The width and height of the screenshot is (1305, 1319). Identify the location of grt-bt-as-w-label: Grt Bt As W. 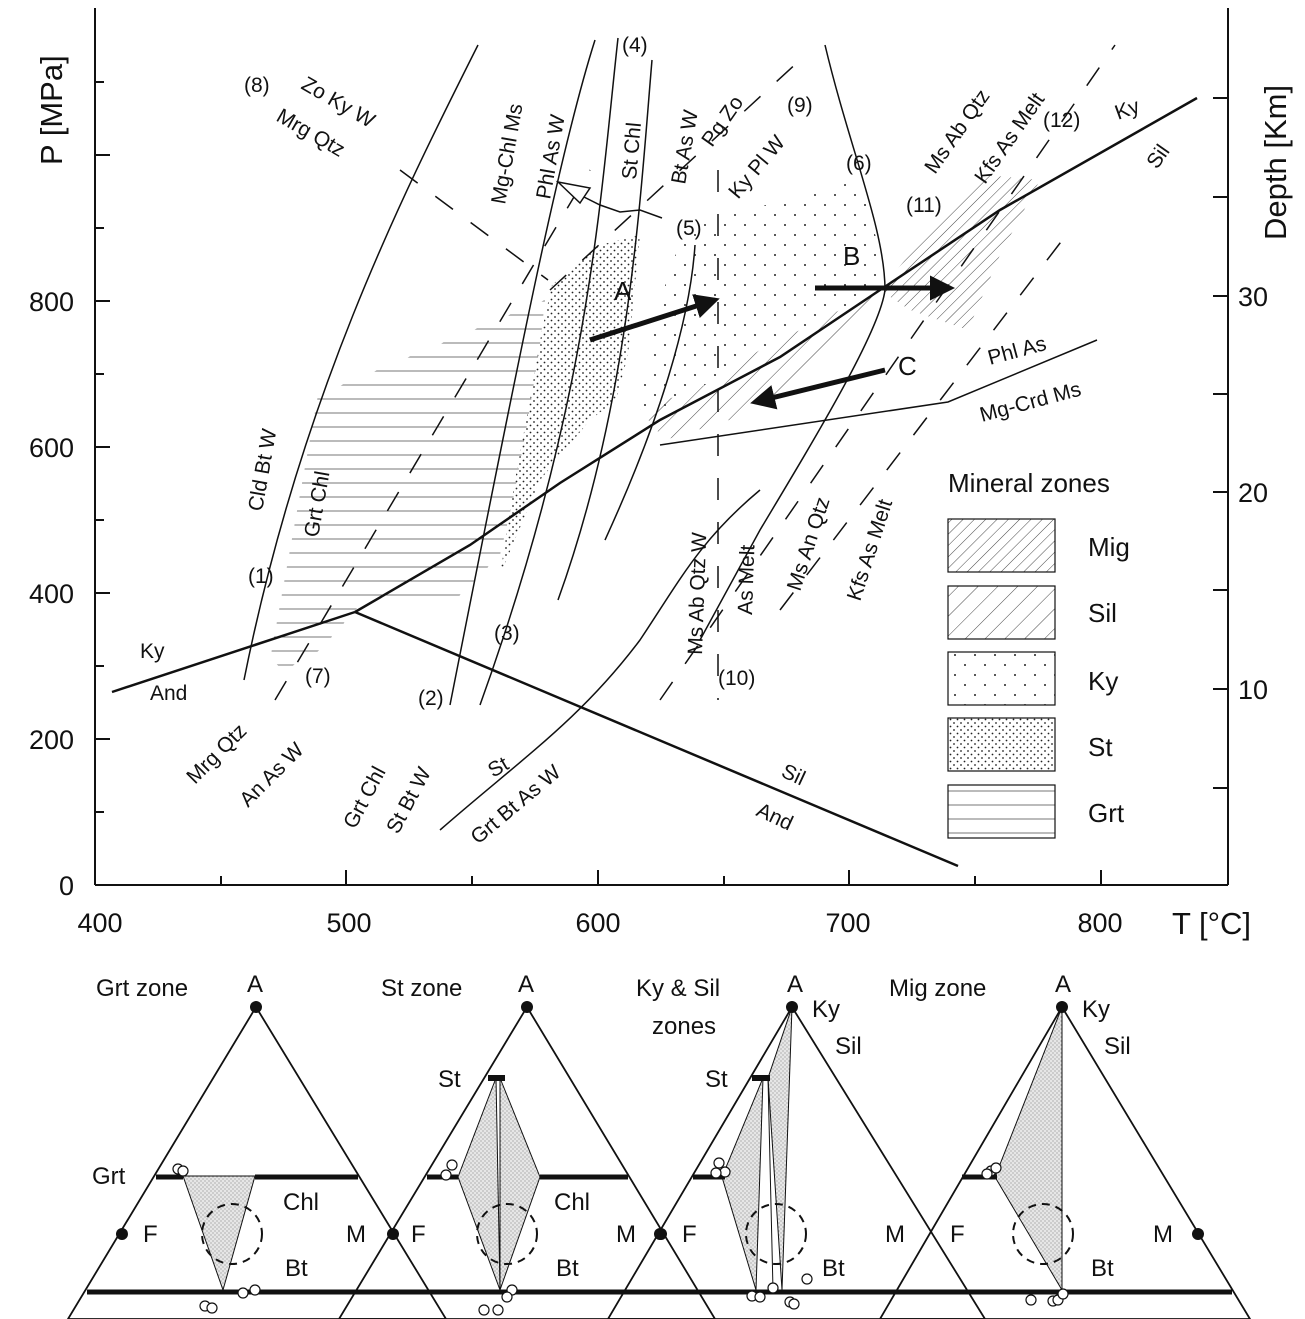
(515, 805).